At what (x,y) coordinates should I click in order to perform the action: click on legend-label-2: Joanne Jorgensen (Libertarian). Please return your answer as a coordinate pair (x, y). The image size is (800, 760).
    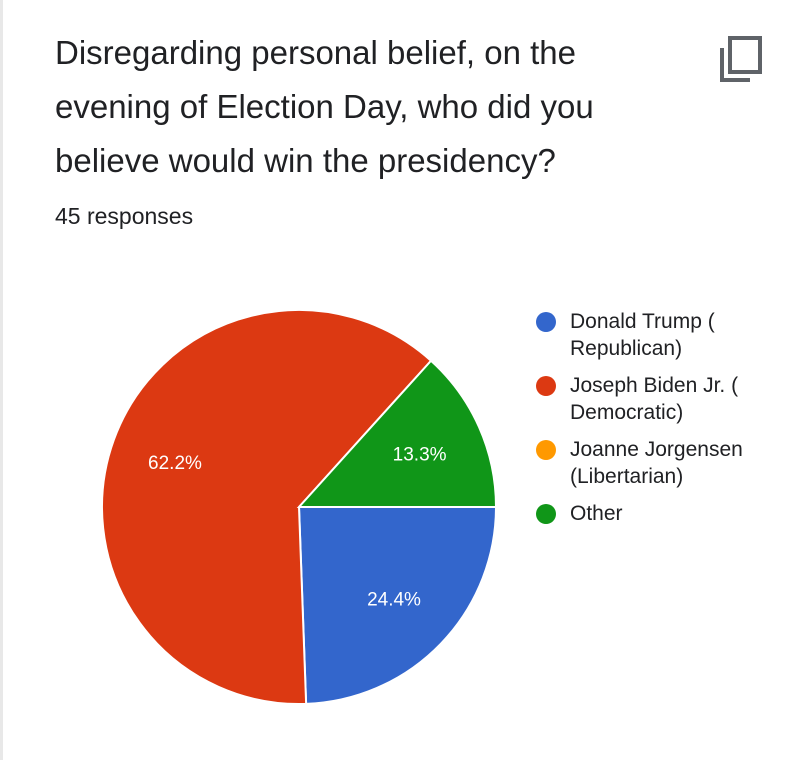
    Looking at the image, I should click on (656, 463).